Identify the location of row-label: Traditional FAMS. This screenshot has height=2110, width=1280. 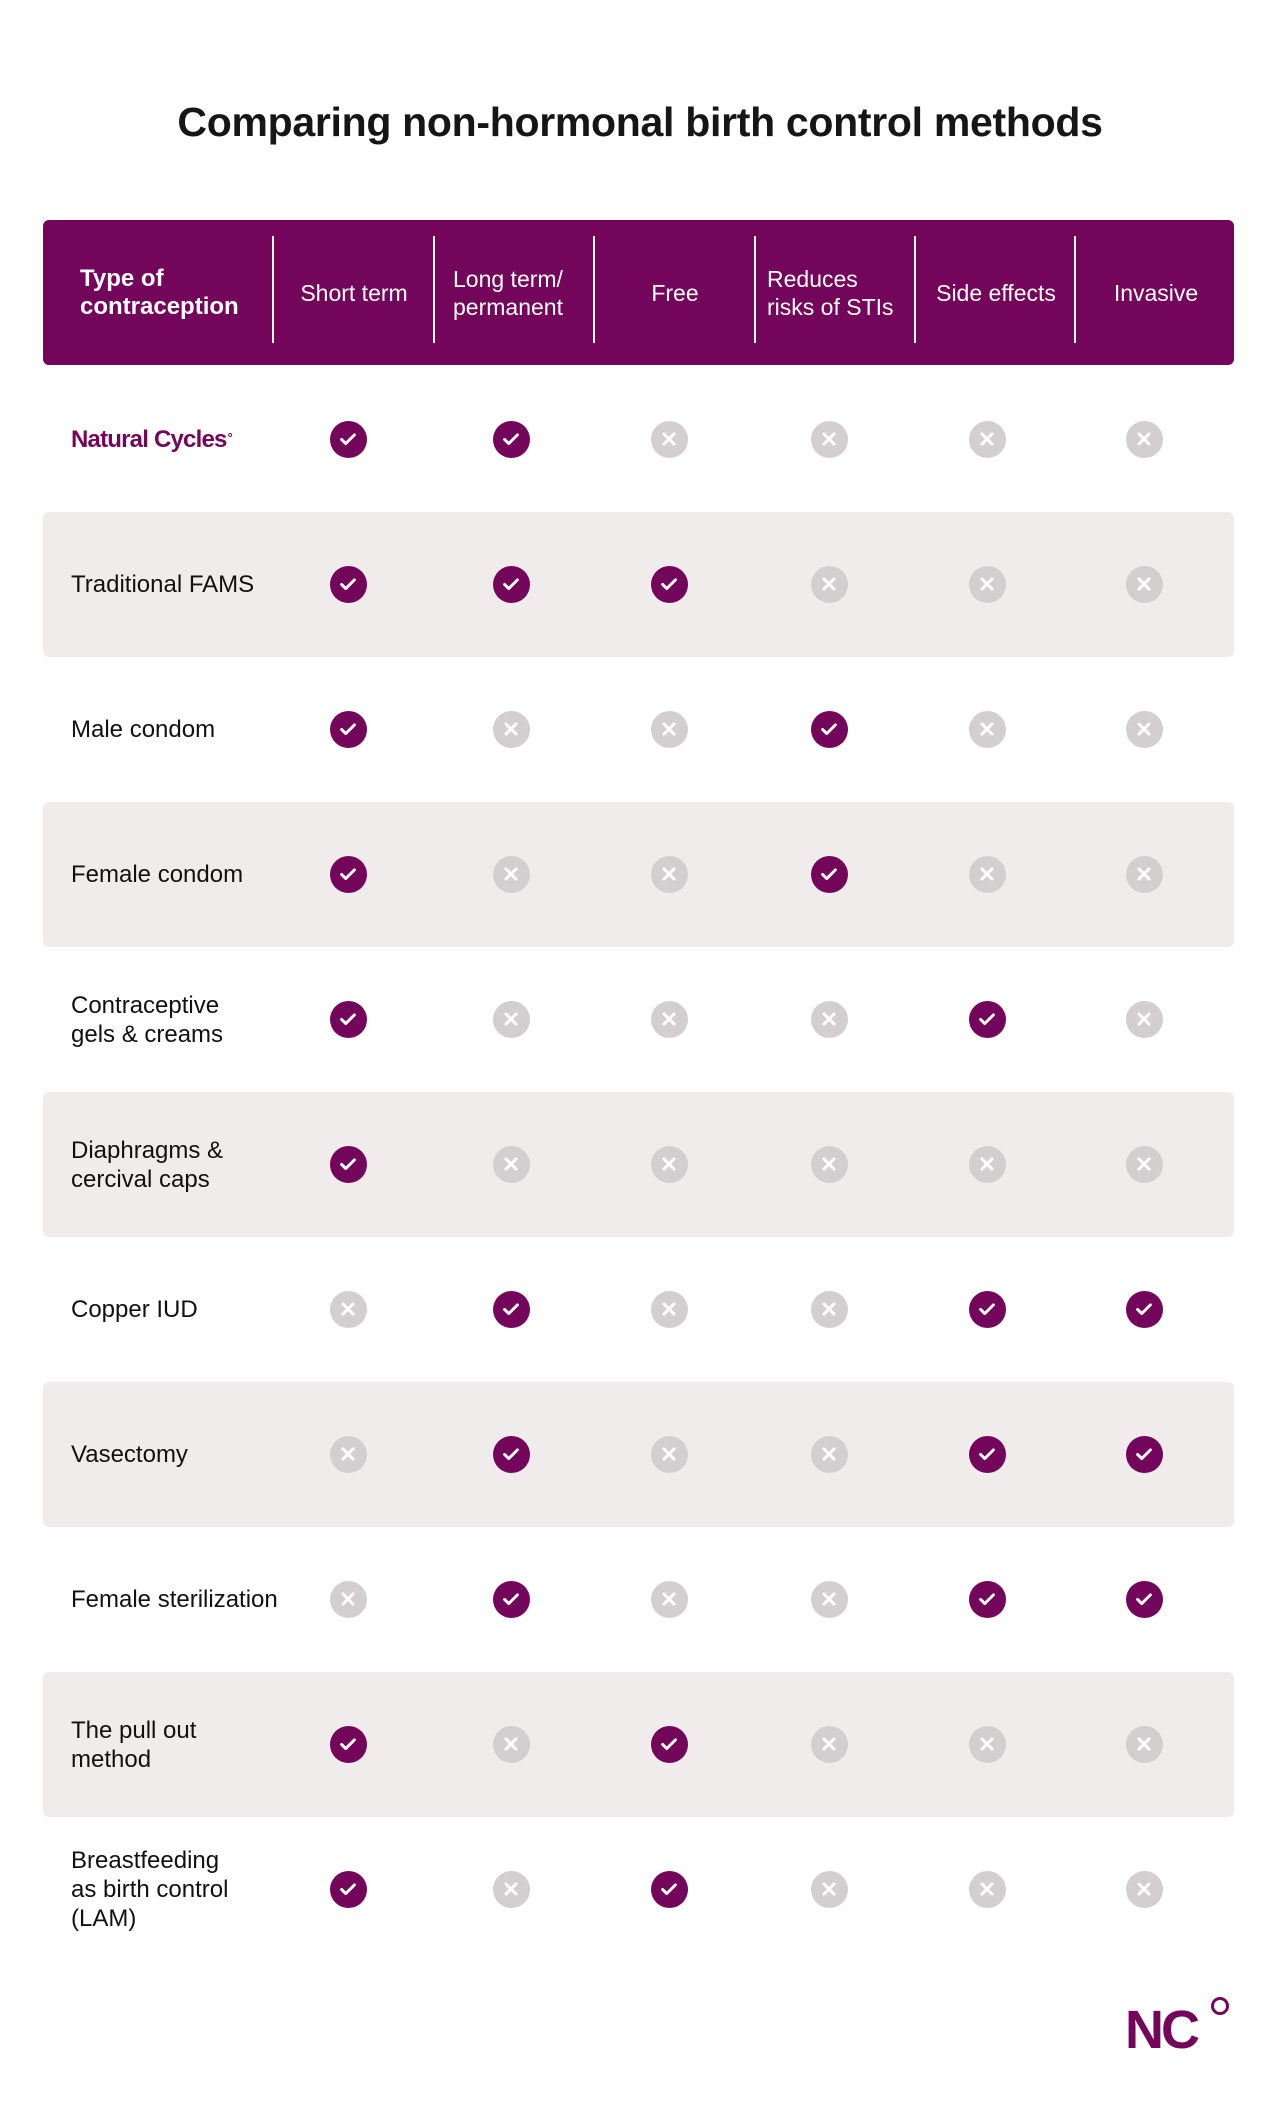
(186, 584).